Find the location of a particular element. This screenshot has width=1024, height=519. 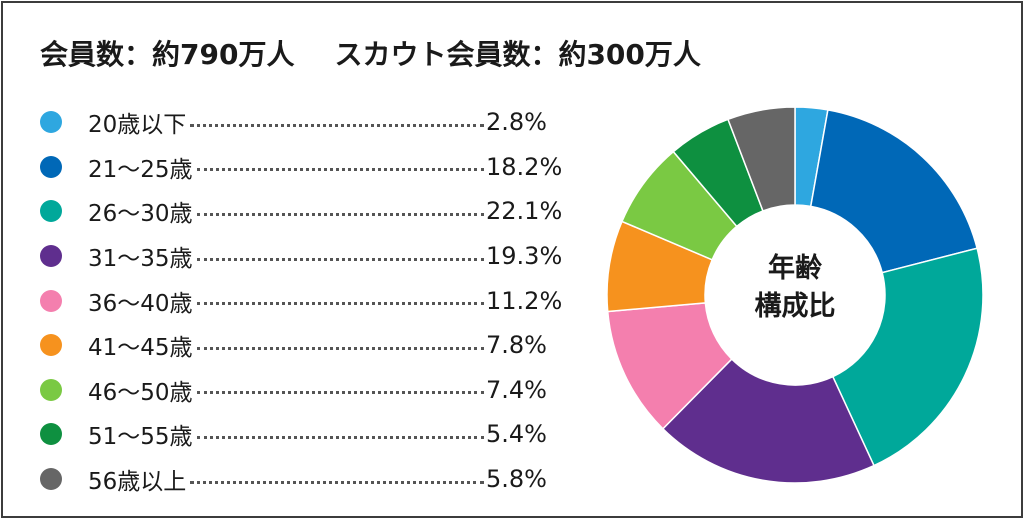

legend-item: 41～45歳 7.8% is located at coordinates (305, 345).